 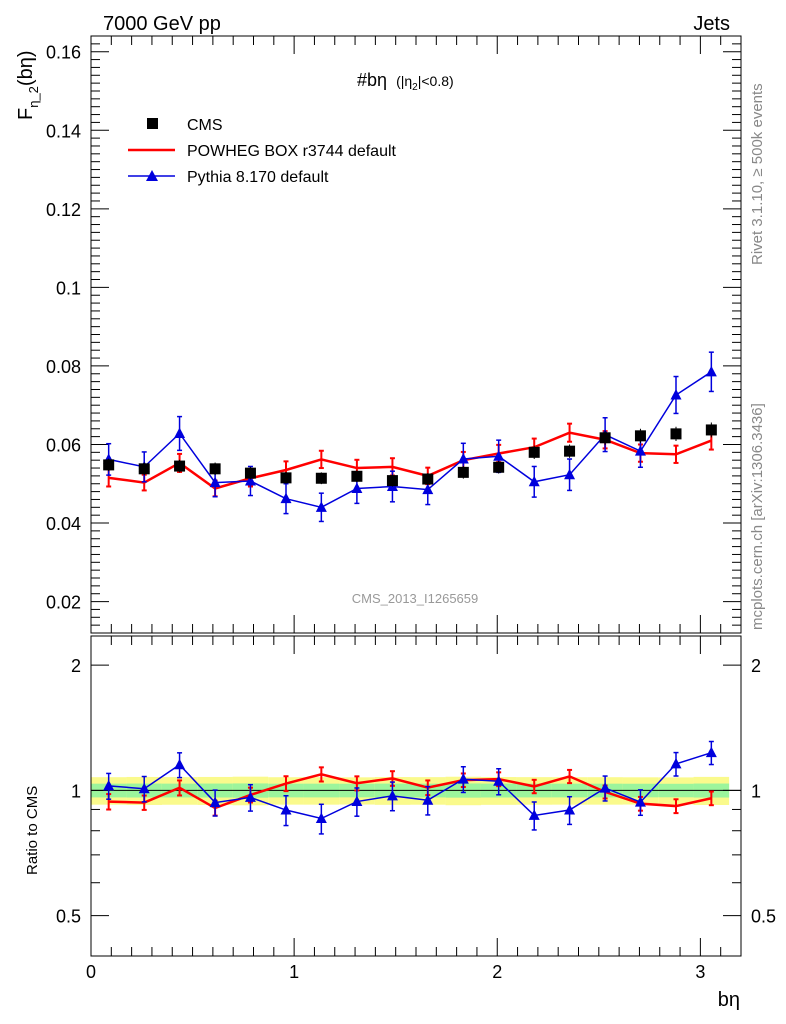 I want to click on y-axis-label-sub: η_2, so click(x=33, y=97).